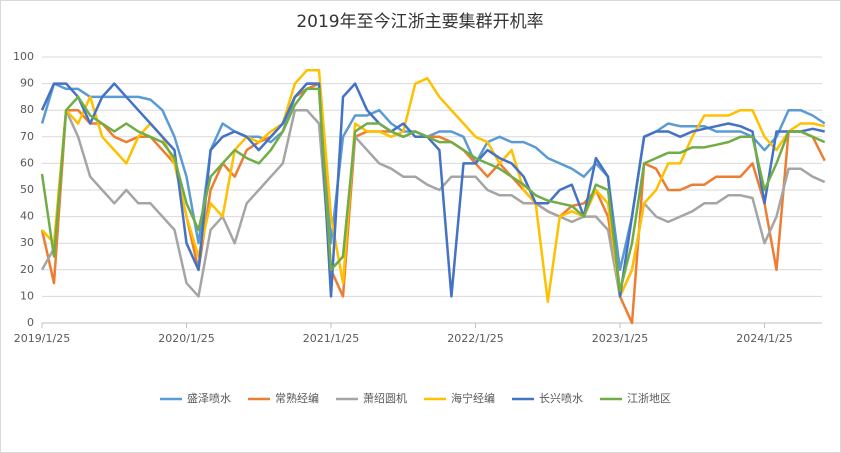  I want to click on y-tick-label: 60, so click(27, 162).